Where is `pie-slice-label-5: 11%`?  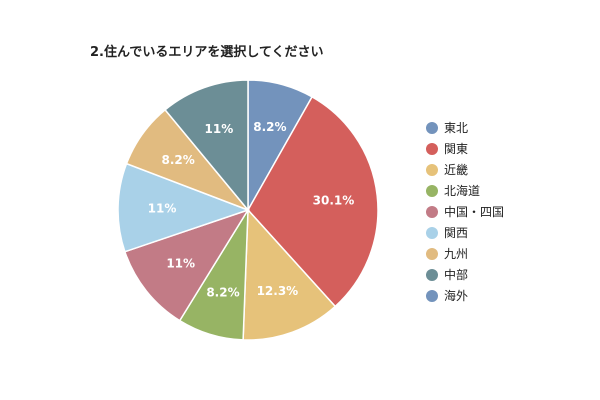 pie-slice-label-5: 11% is located at coordinates (180, 264).